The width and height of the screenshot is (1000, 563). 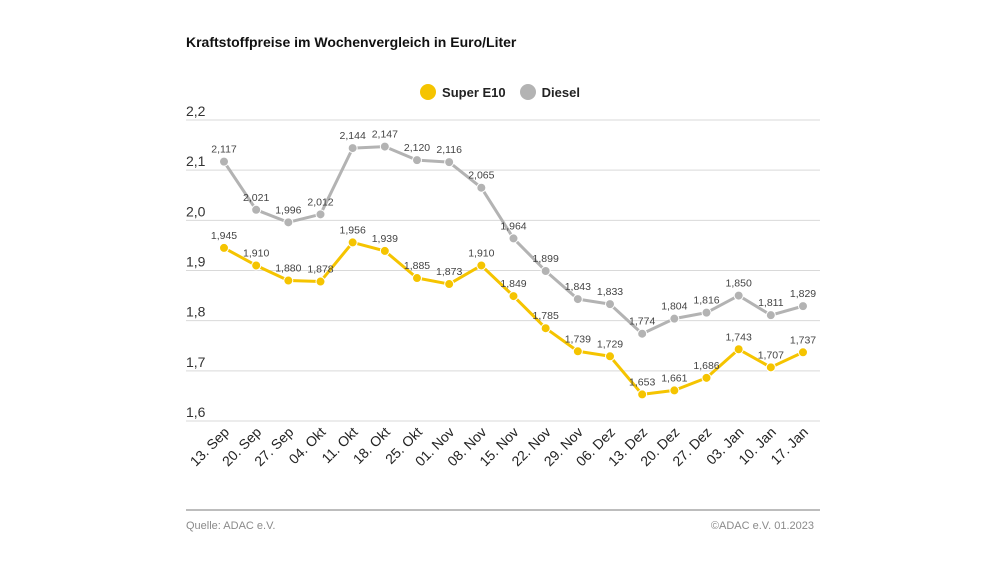 I want to click on data-label-diesel: 1,774, so click(x=642, y=322).